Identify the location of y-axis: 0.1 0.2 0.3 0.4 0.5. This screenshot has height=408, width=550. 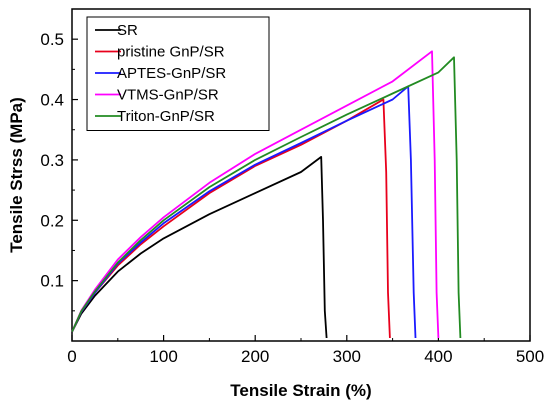
(59, 171).